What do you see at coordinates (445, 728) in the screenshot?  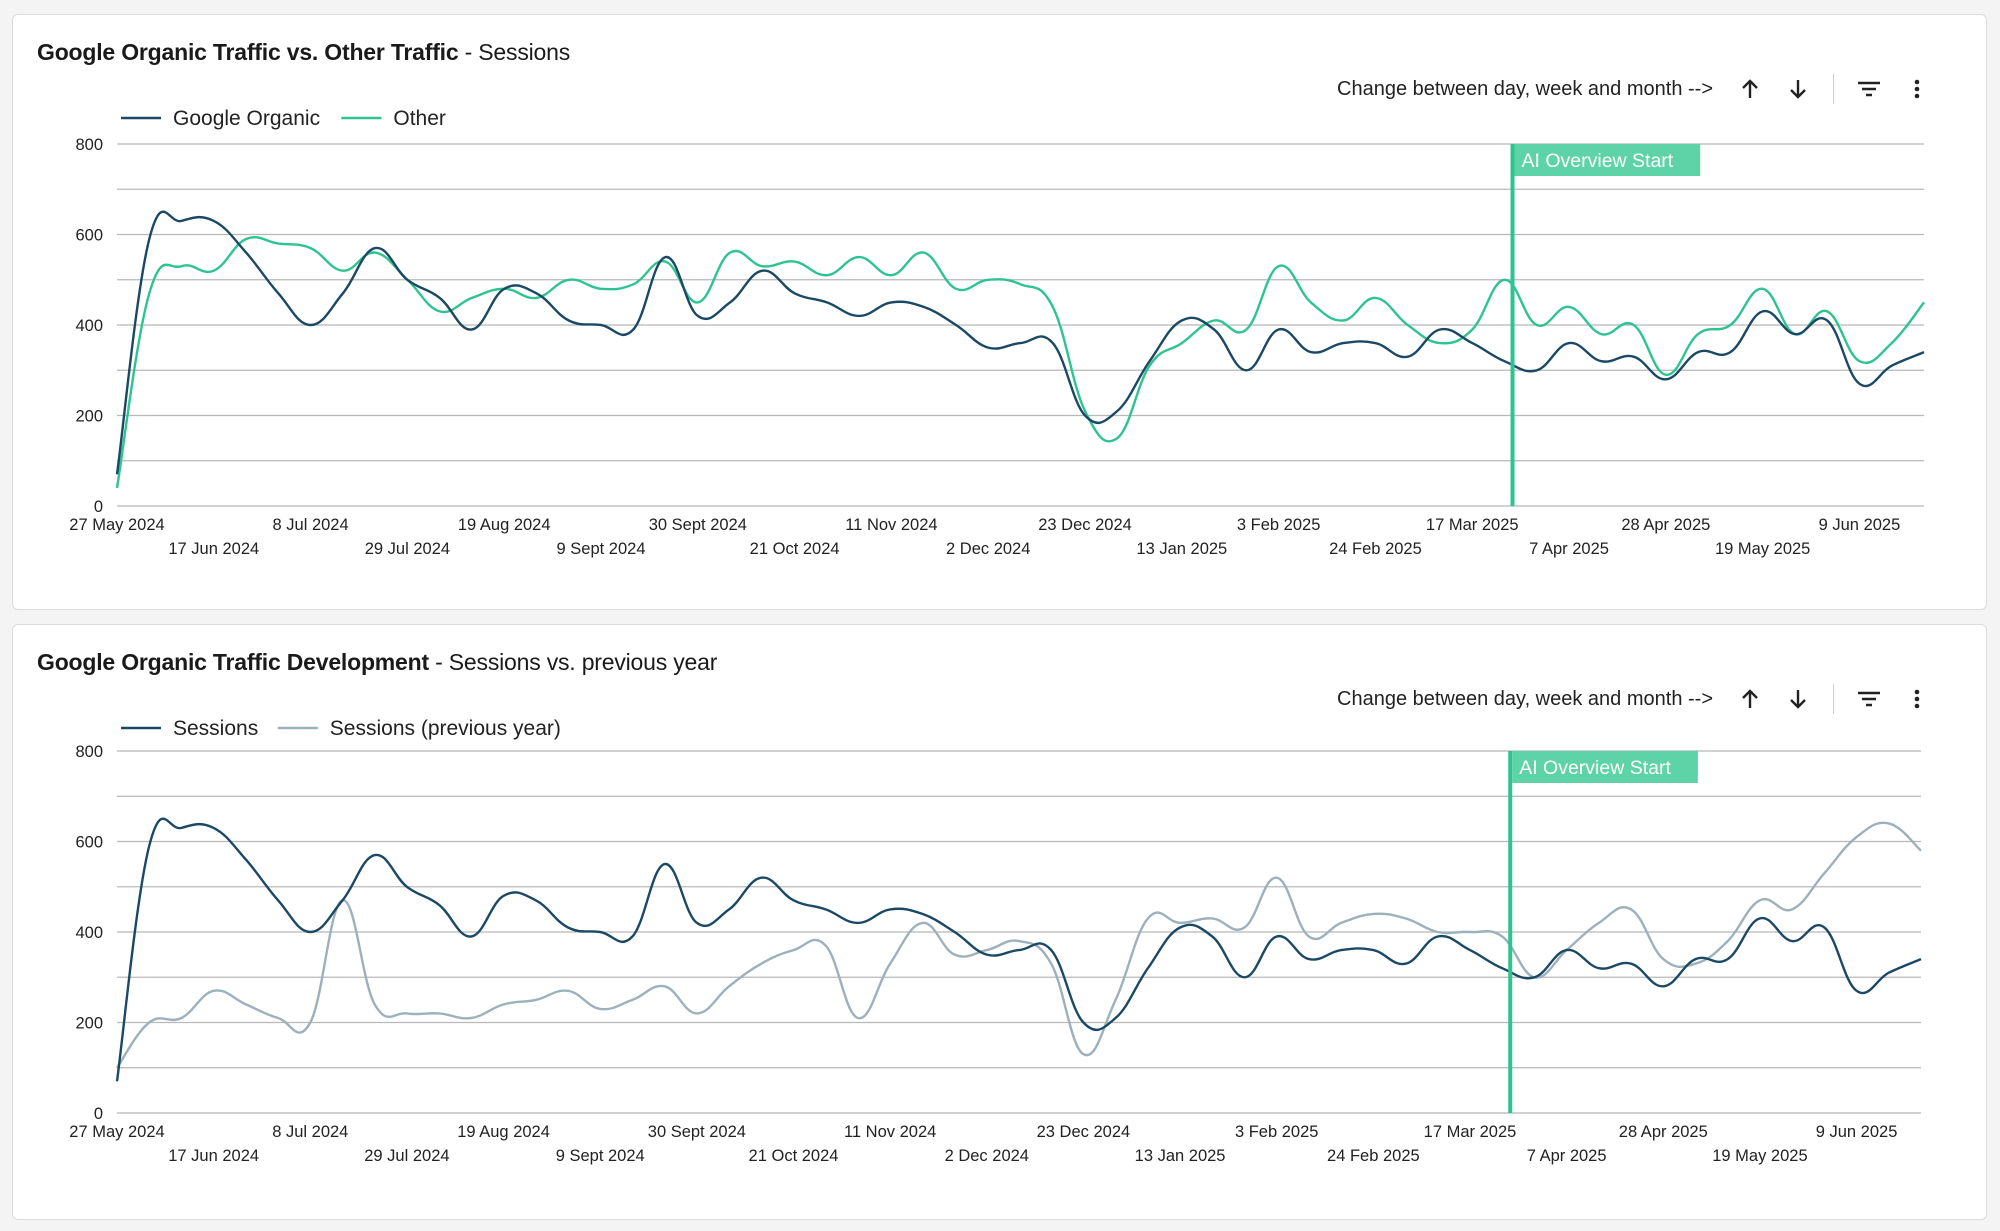 I see `legend-label: Sessions (previous year)` at bounding box center [445, 728].